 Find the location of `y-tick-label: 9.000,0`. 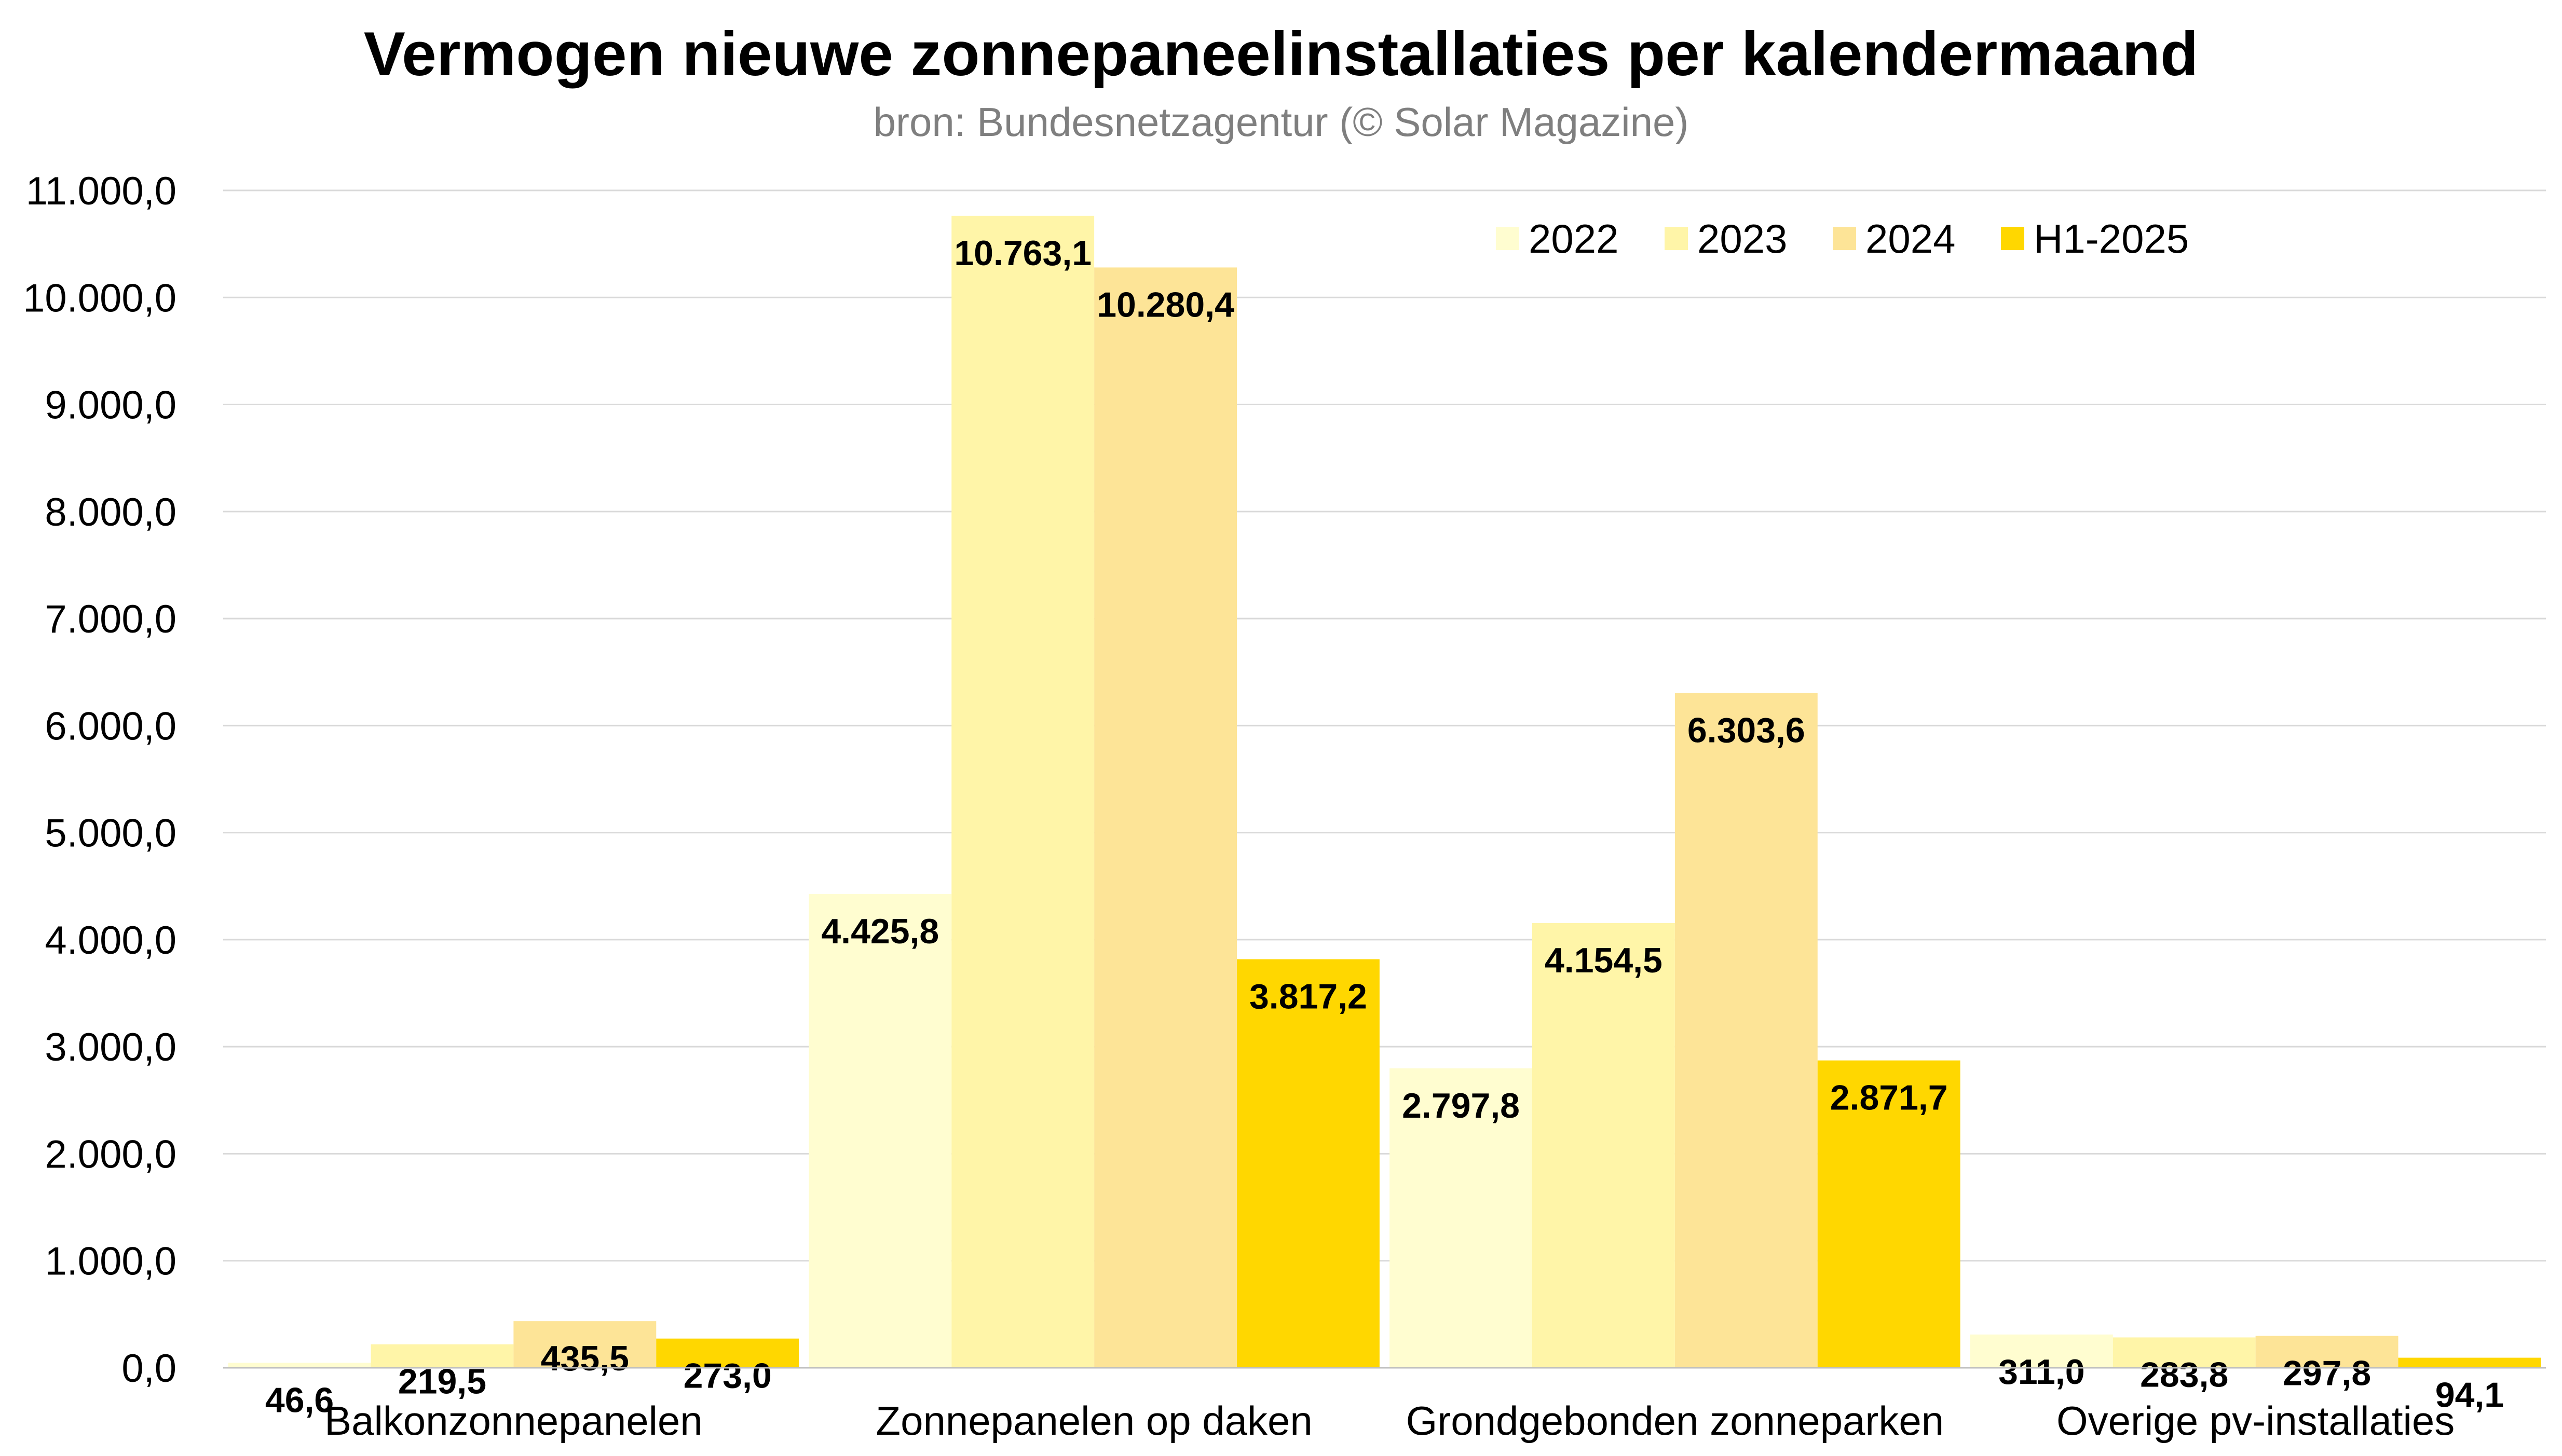

y-tick-label: 9.000,0 is located at coordinates (110, 405).